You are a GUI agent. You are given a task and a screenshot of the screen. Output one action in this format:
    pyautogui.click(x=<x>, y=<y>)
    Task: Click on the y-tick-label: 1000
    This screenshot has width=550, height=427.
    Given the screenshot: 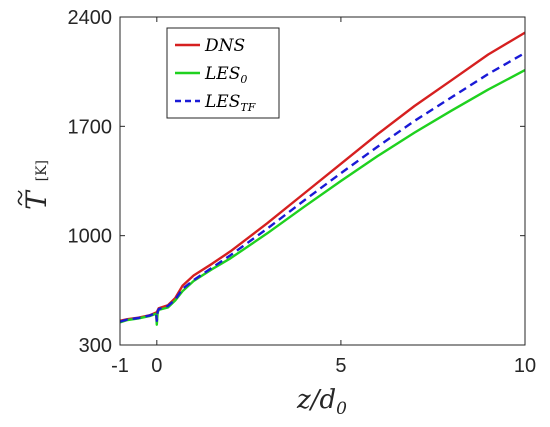 What is the action you would take?
    pyautogui.click(x=90, y=237)
    